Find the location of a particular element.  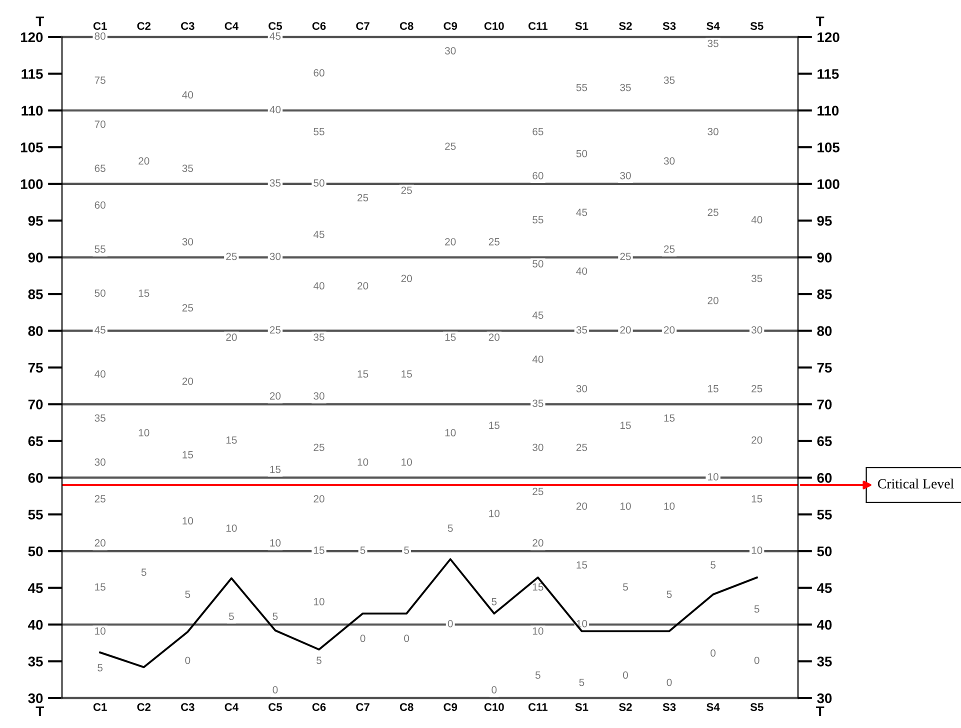

y-tick-label: 65 is located at coordinates (35, 441).